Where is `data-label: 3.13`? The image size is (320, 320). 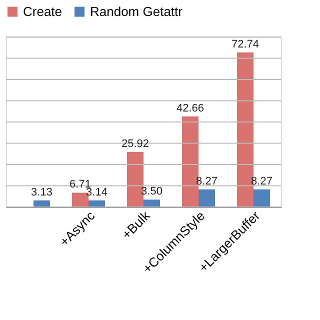 data-label: 3.13 is located at coordinates (41, 192).